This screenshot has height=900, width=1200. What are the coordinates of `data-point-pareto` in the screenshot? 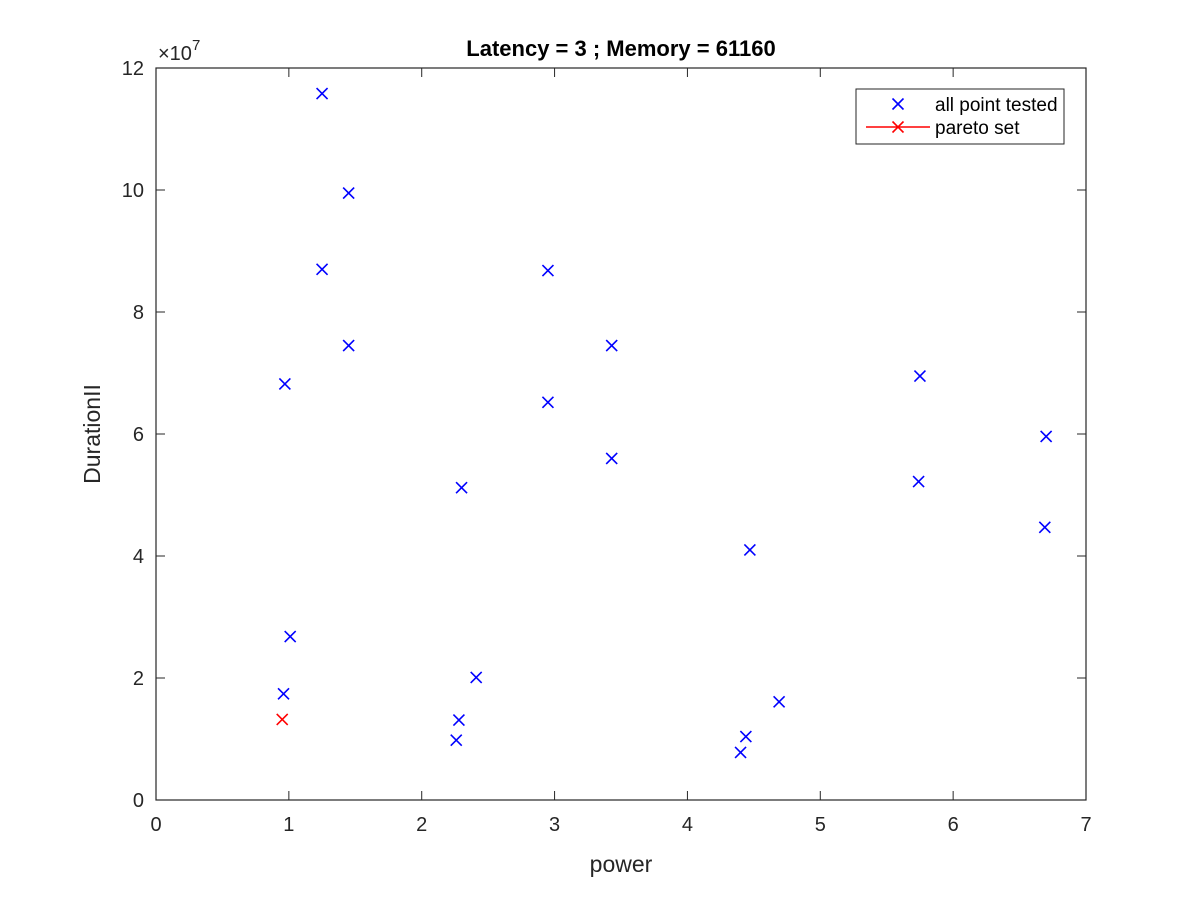 It's located at (282, 719).